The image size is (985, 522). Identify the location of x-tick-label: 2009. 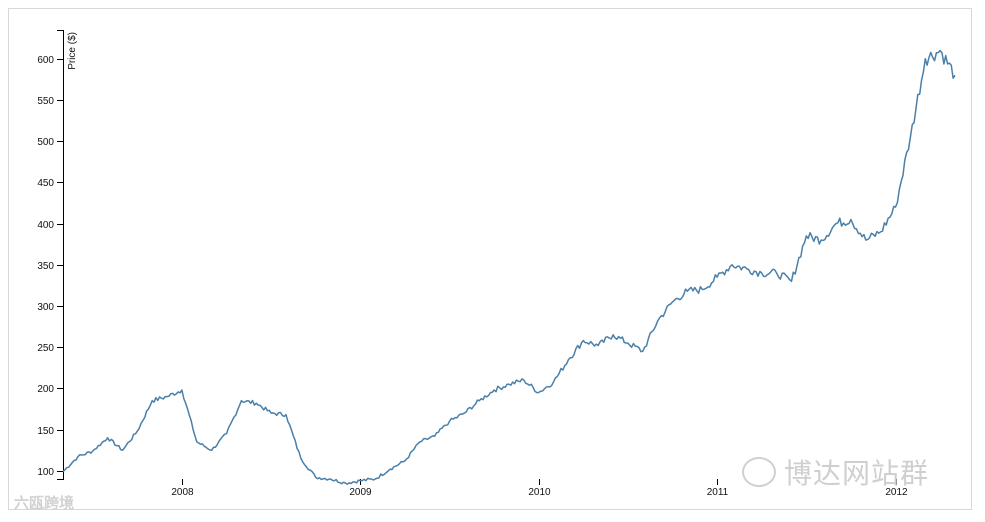
(360, 492).